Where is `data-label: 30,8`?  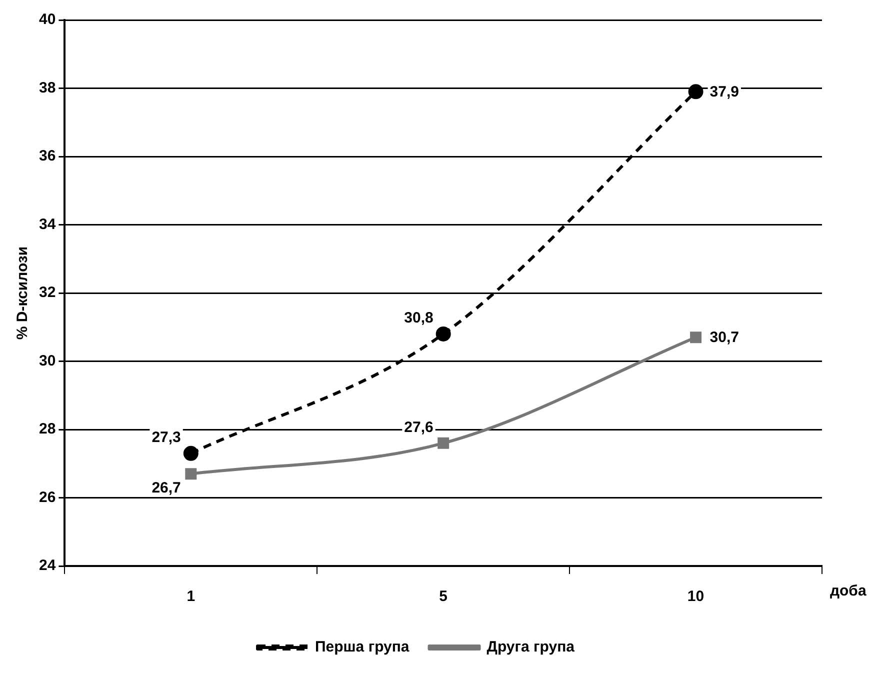
data-label: 30,8 is located at coordinates (419, 318).